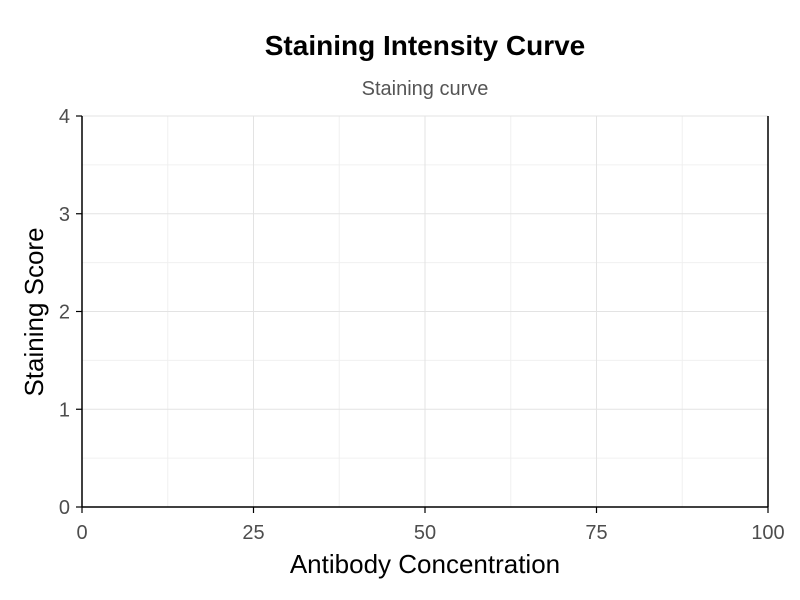 Image resolution: width=800 pixels, height=600 pixels. What do you see at coordinates (425, 45) in the screenshot?
I see `chart-title: Staining Intensity Curve` at bounding box center [425, 45].